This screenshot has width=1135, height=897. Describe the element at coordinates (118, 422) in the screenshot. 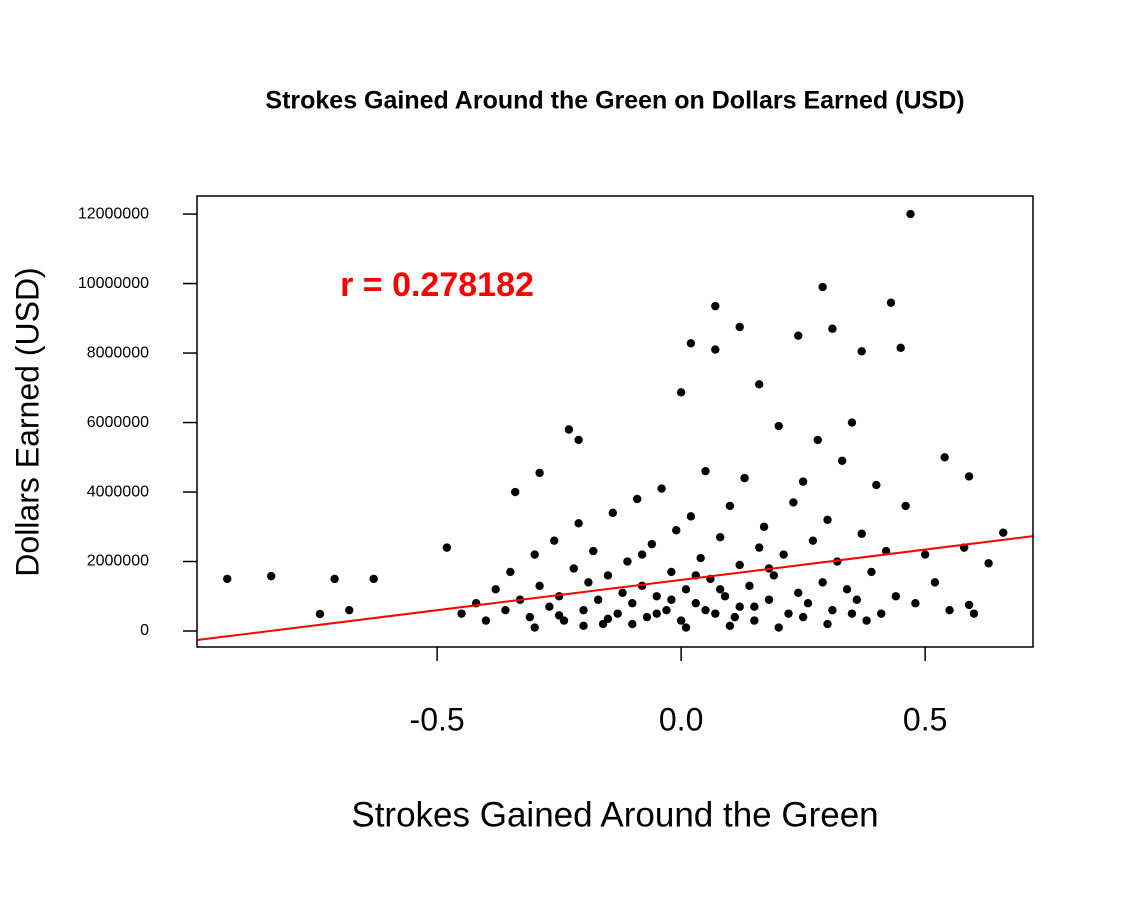

I see `y-tick-label: 6000000` at that location.